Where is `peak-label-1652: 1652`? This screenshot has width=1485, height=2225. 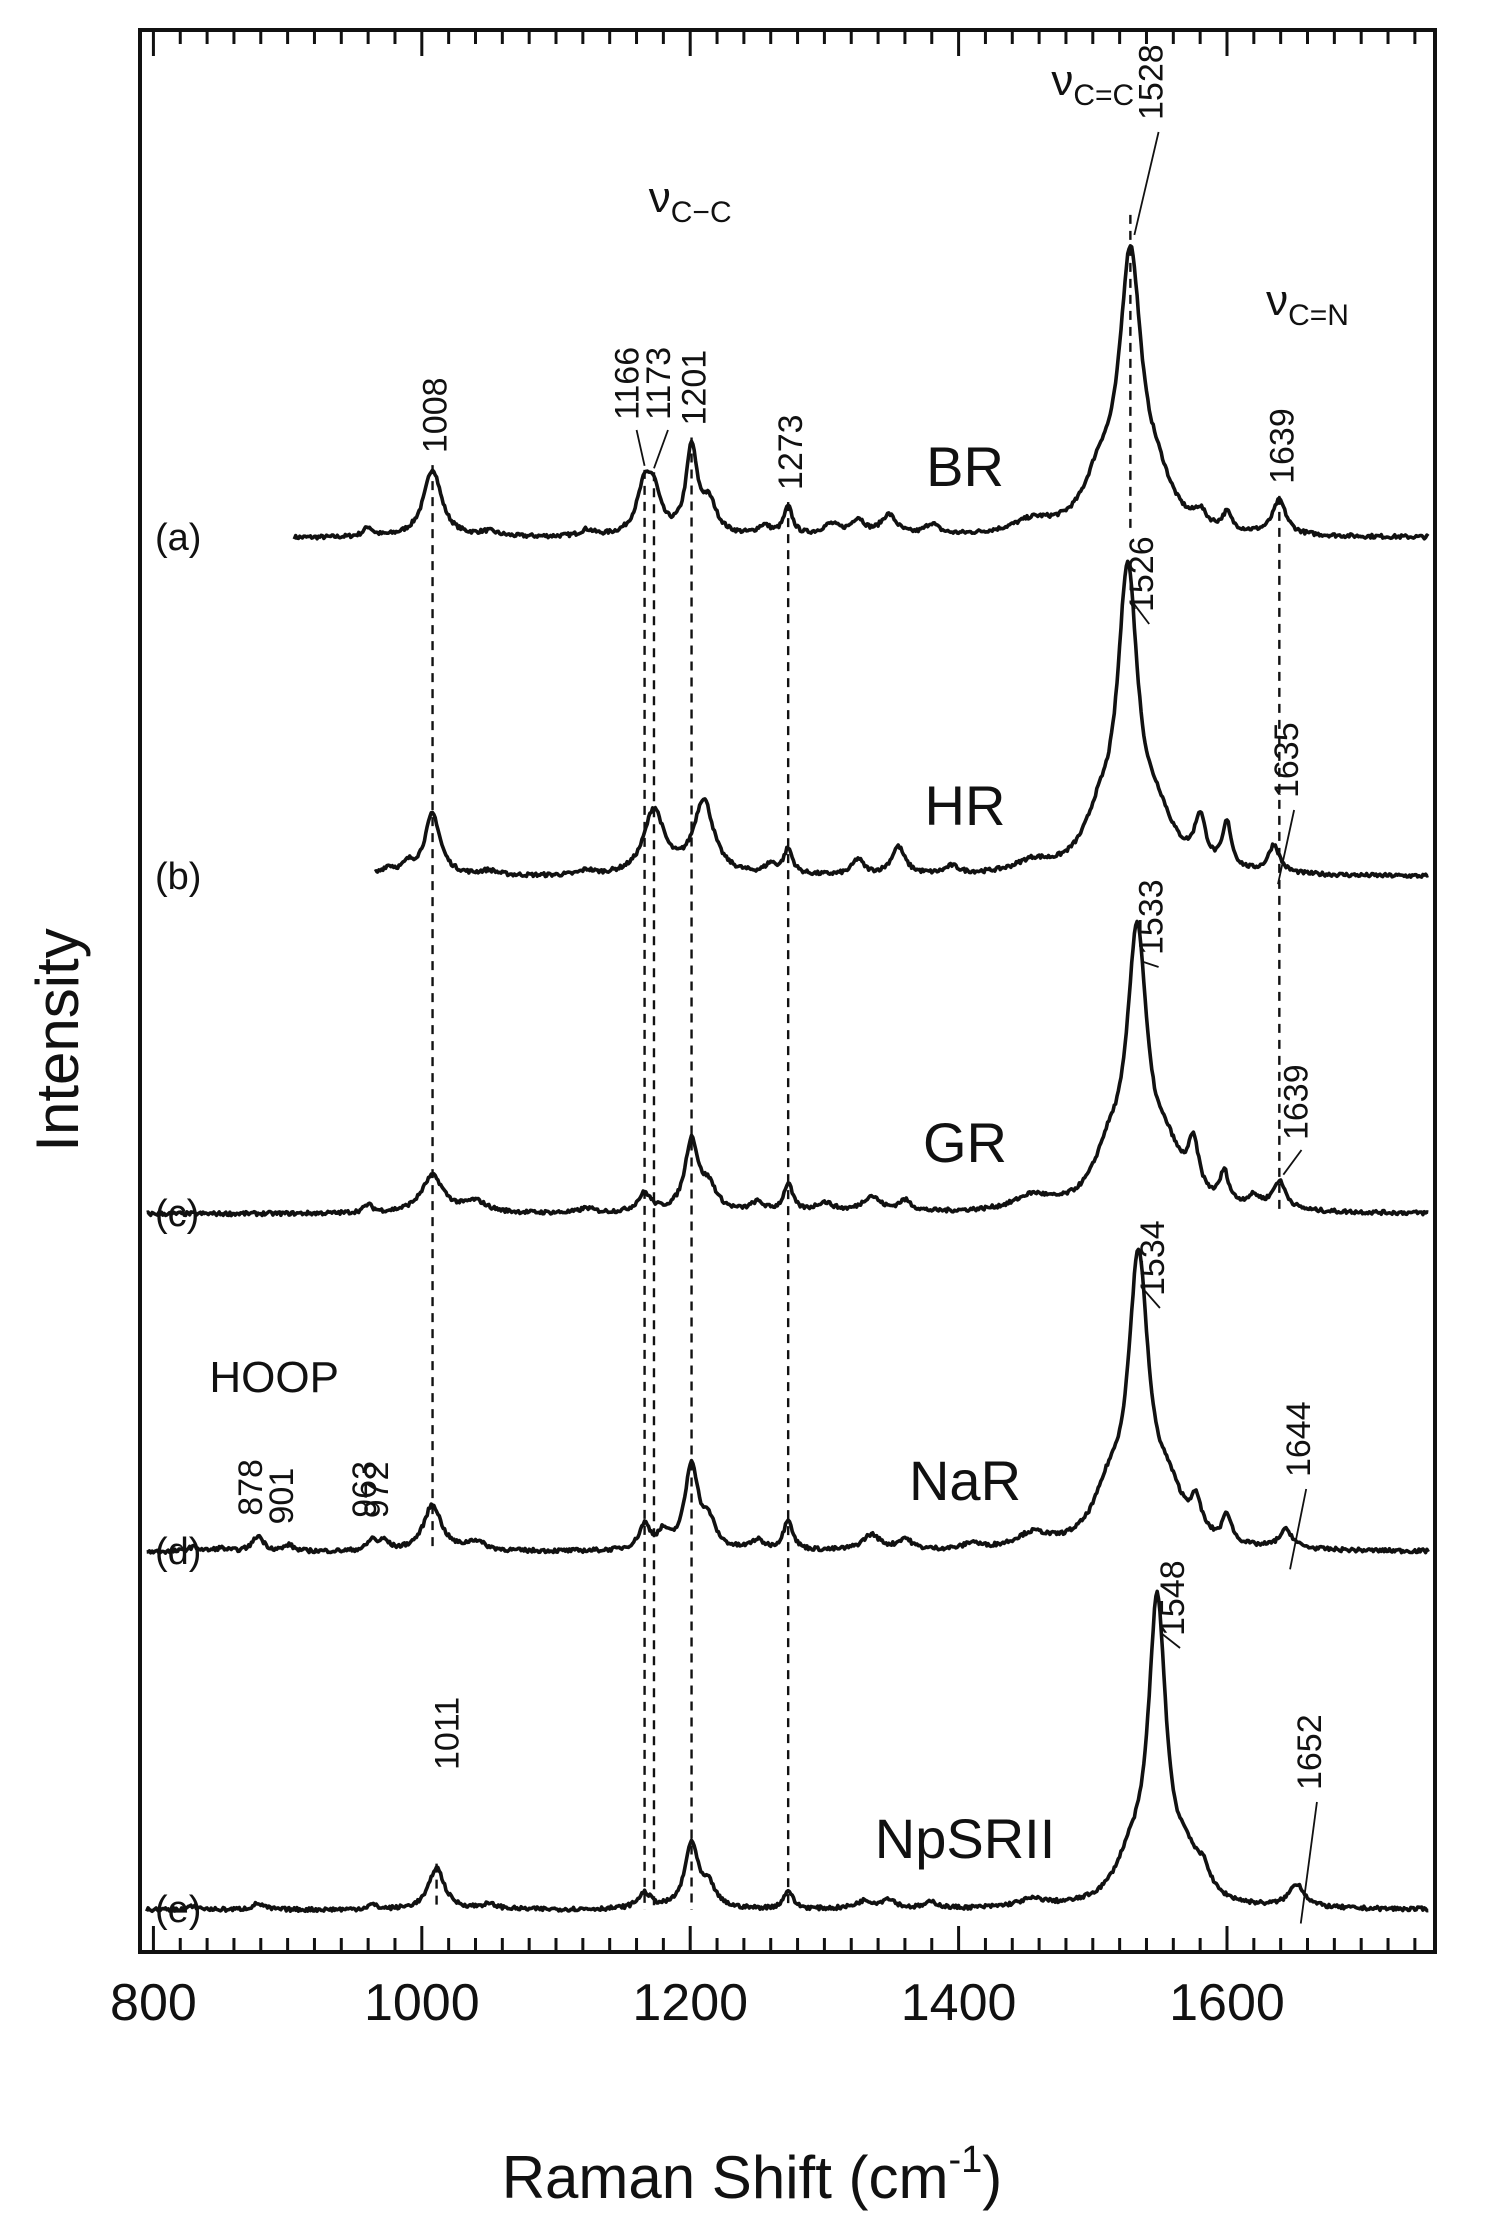
peak-label-1652: 1652 is located at coordinates (1310, 1752).